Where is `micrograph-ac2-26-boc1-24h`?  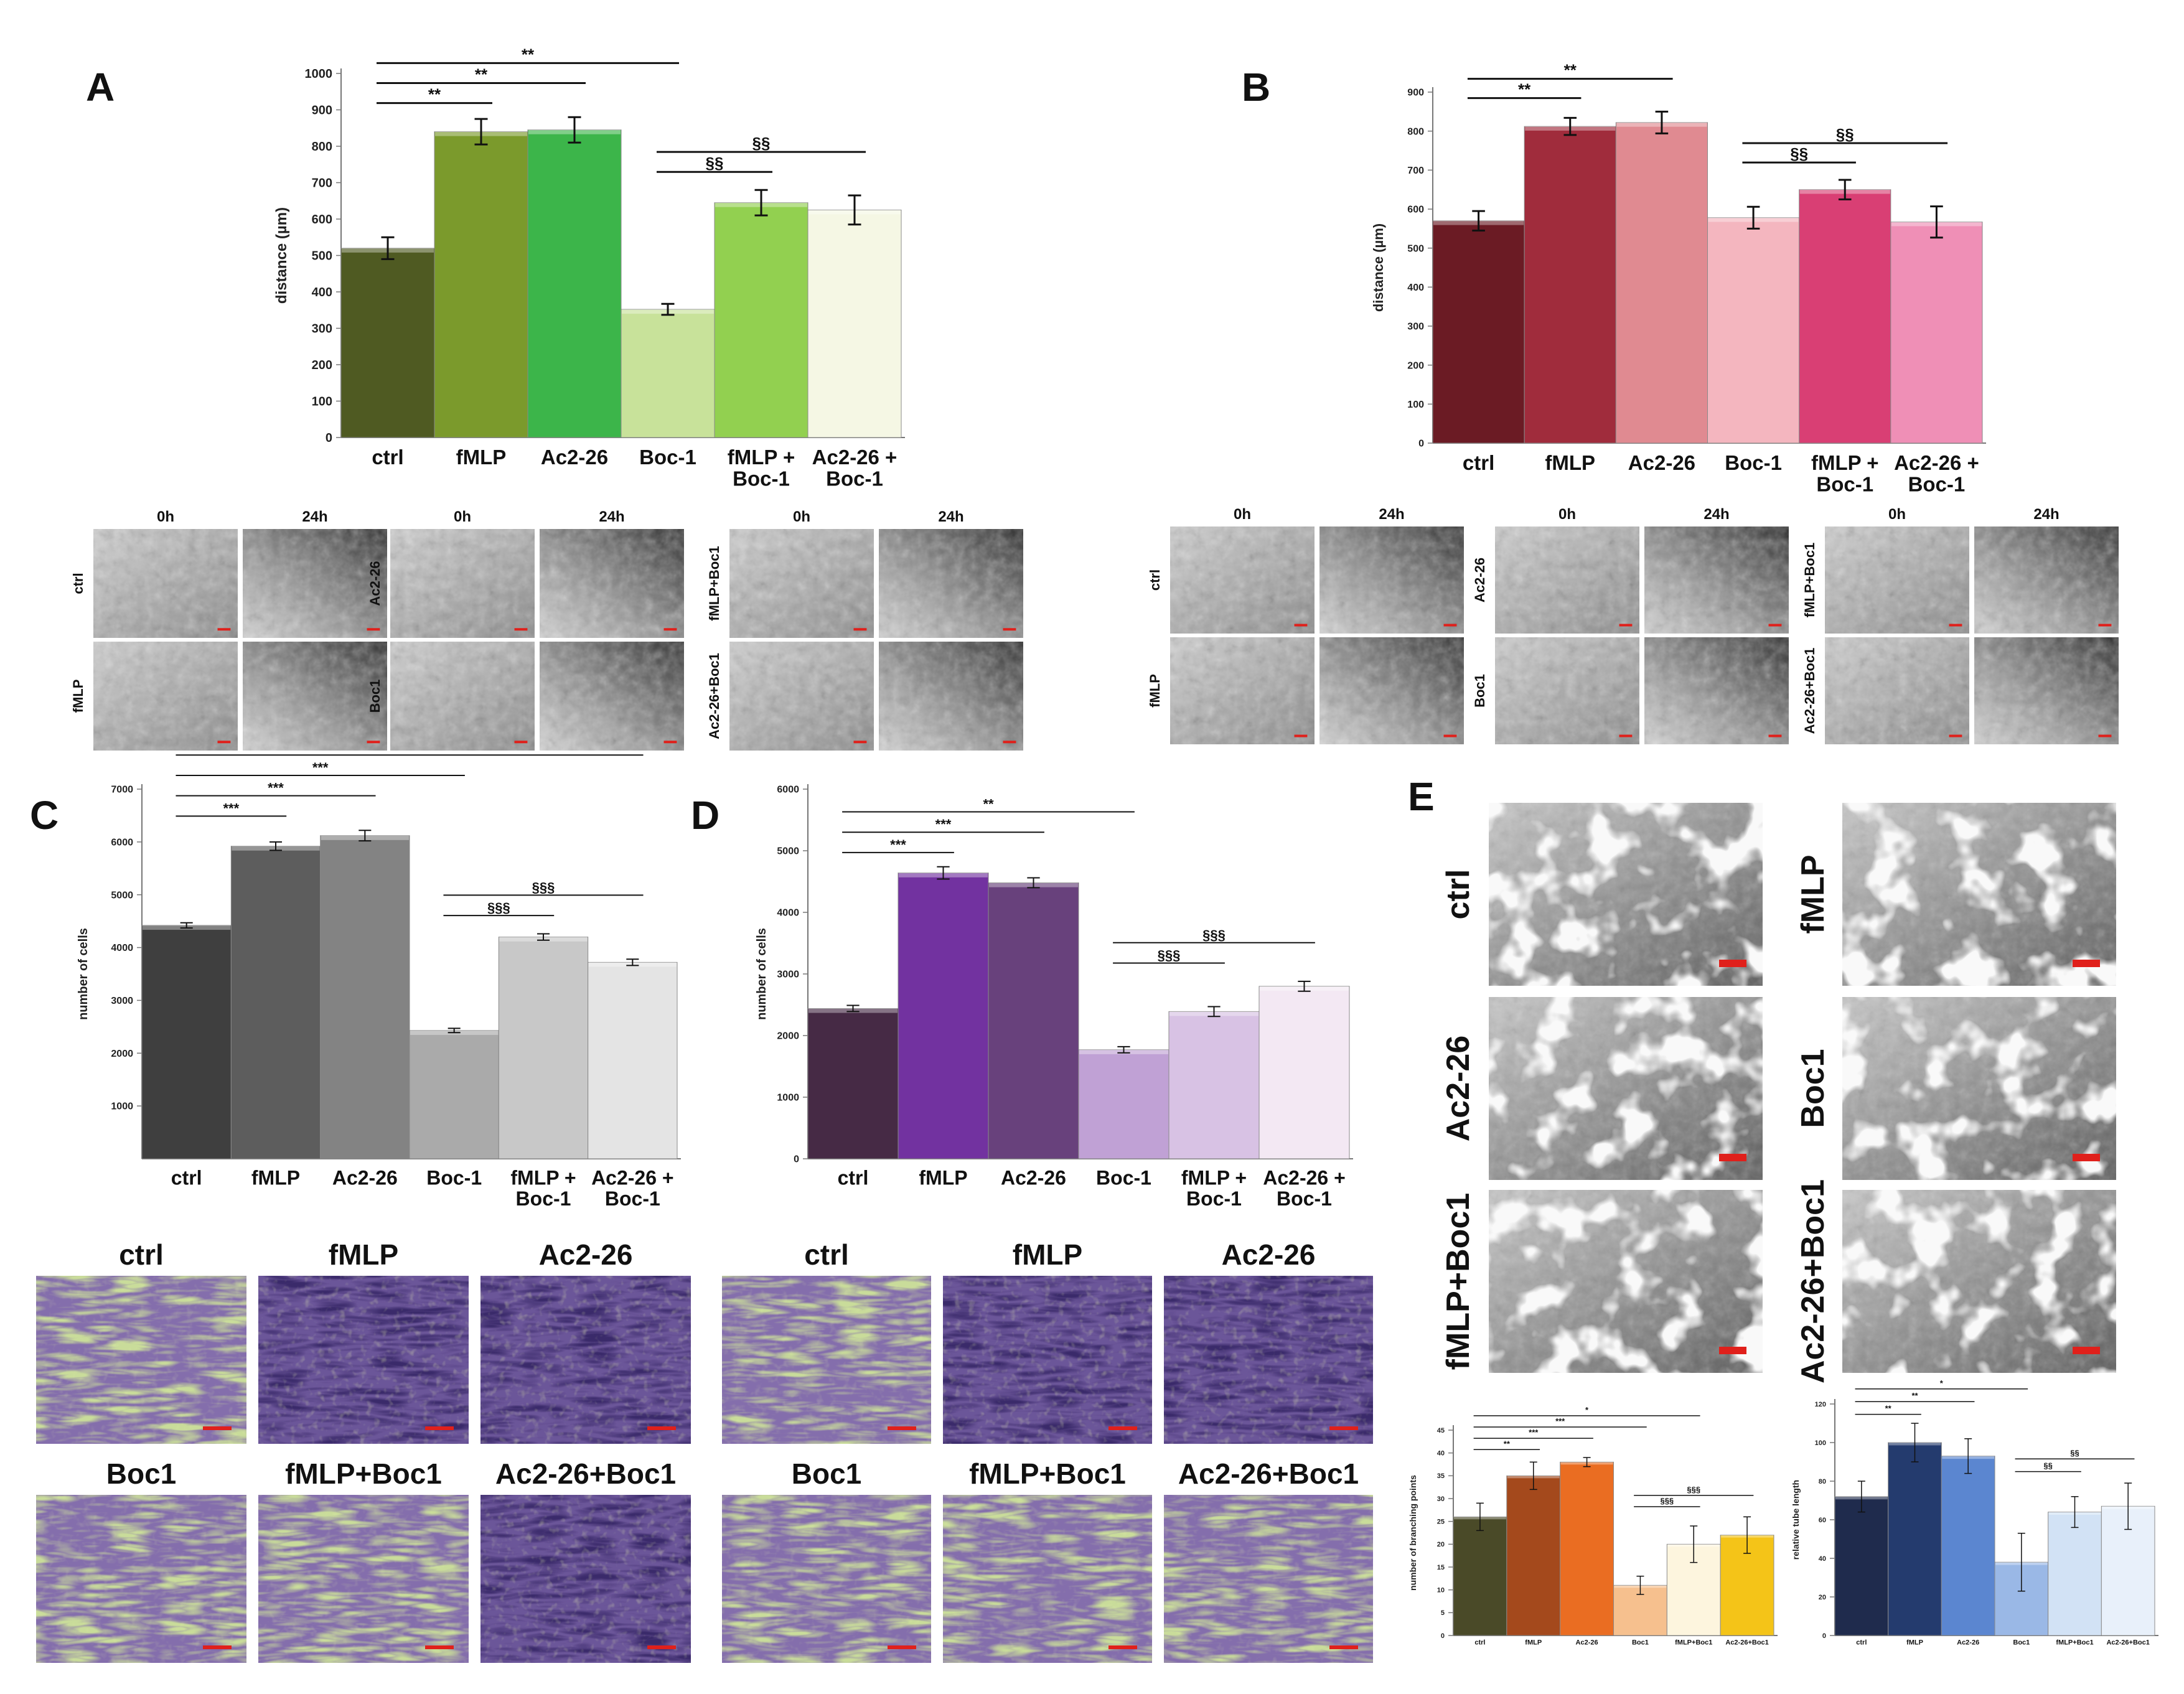 micrograph-ac2-26-boc1-24h is located at coordinates (951, 697).